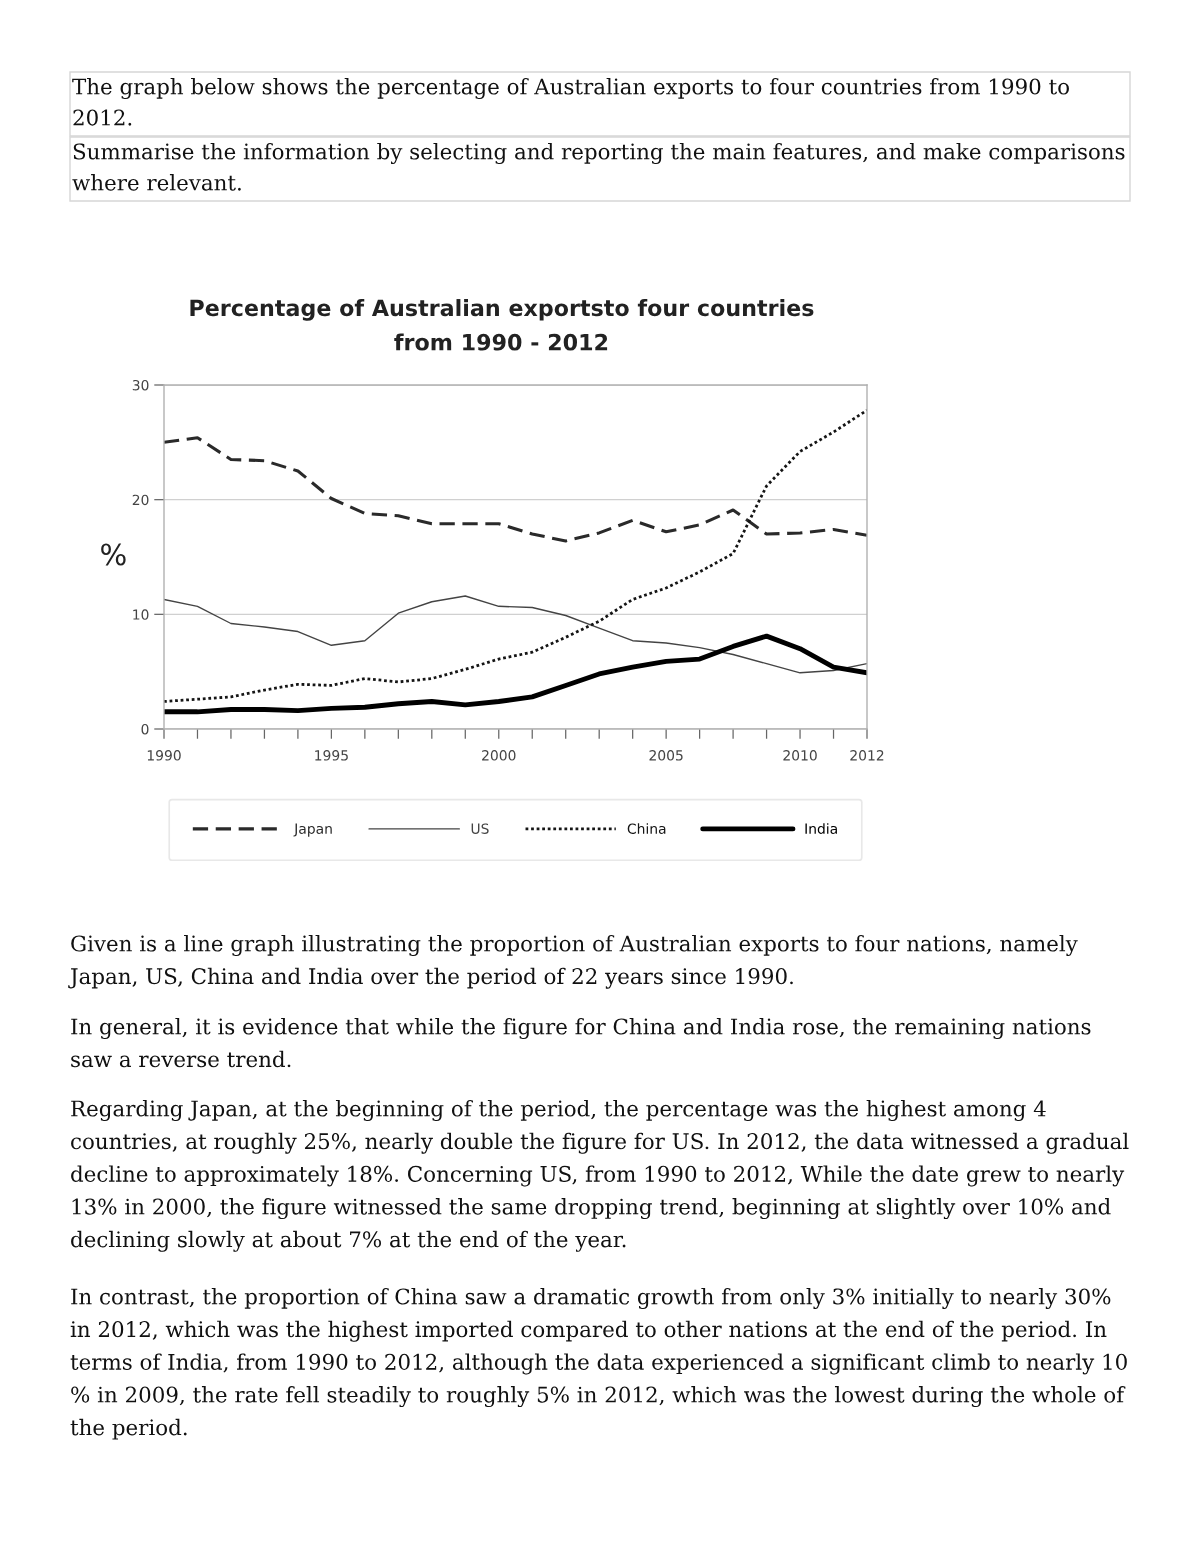 The image size is (1200, 1553). I want to click on text: China, so click(646, 828).